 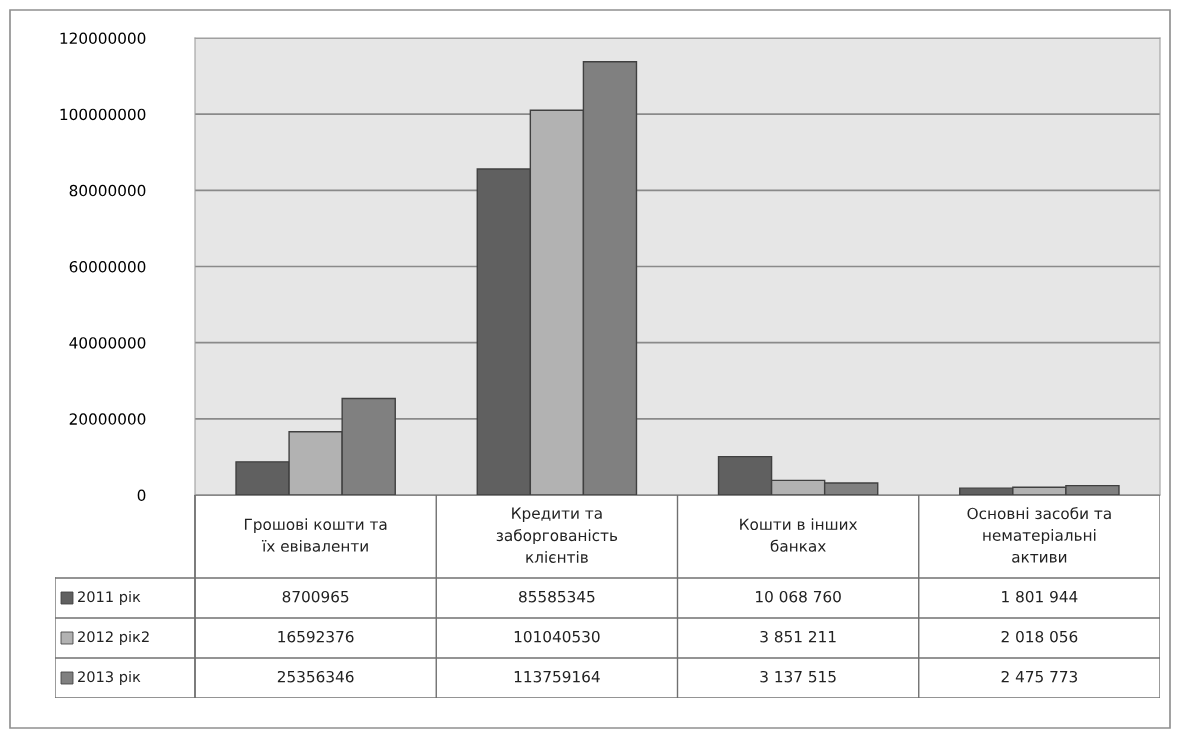 What do you see at coordinates (113, 638) in the screenshot?
I see `legend-label: 2012 рік2` at bounding box center [113, 638].